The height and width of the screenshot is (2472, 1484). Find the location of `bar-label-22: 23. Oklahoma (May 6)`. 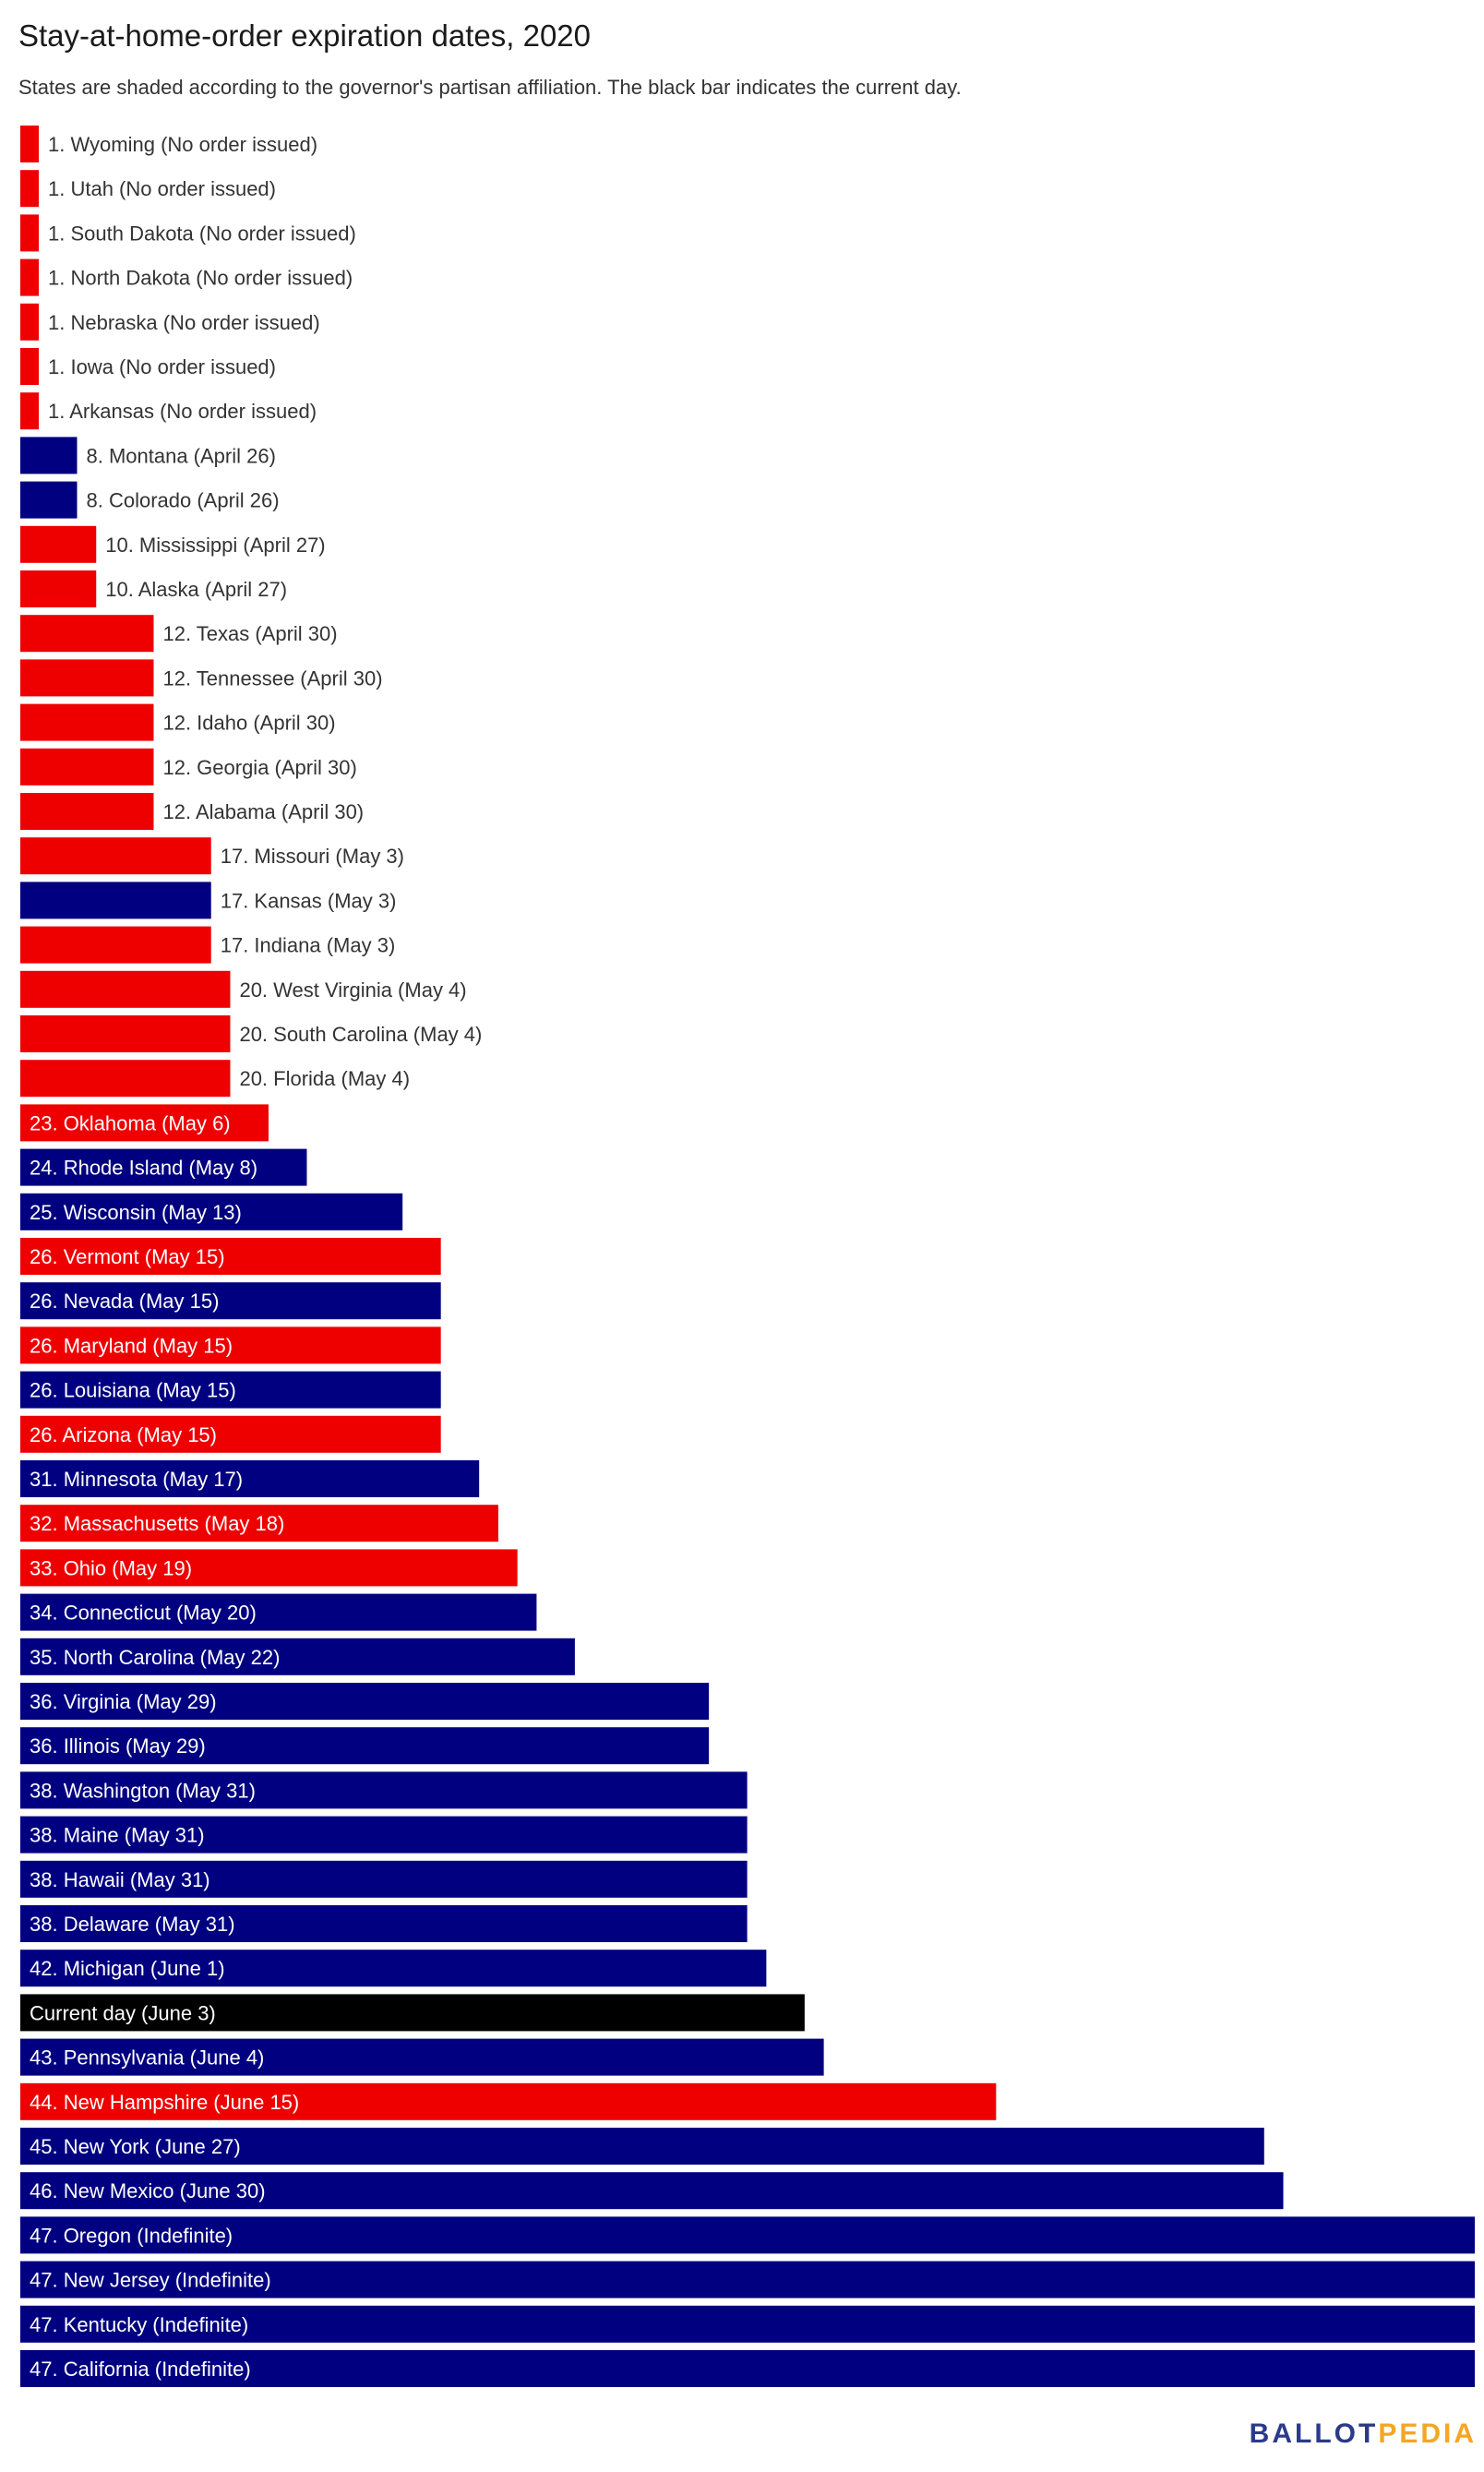

bar-label-22: 23. Oklahoma (May 6) is located at coordinates (130, 1122).